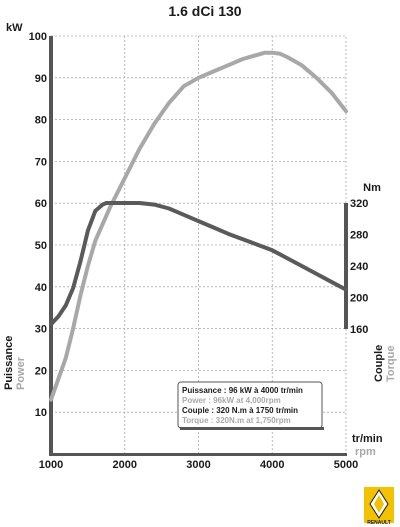 This screenshot has width=400, height=527. Describe the element at coordinates (240, 410) in the screenshot. I see `legend-torque-fr: Couple : 320 N.m à 1750 tr/min` at that location.